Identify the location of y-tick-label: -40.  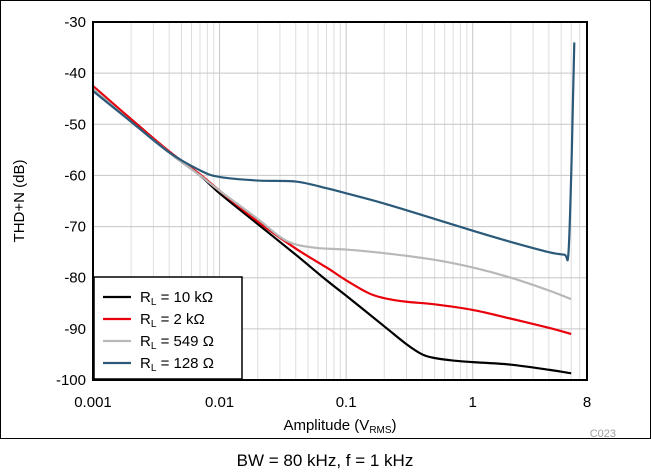
(75, 73).